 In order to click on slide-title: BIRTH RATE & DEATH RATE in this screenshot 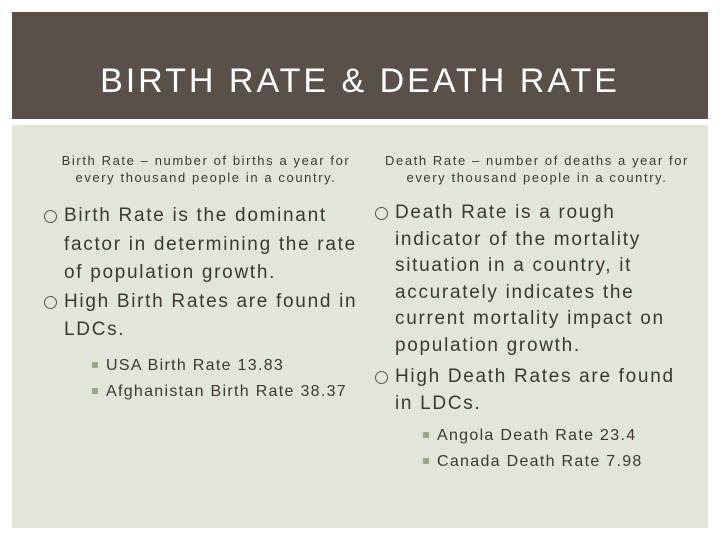, I will do `click(360, 81)`.